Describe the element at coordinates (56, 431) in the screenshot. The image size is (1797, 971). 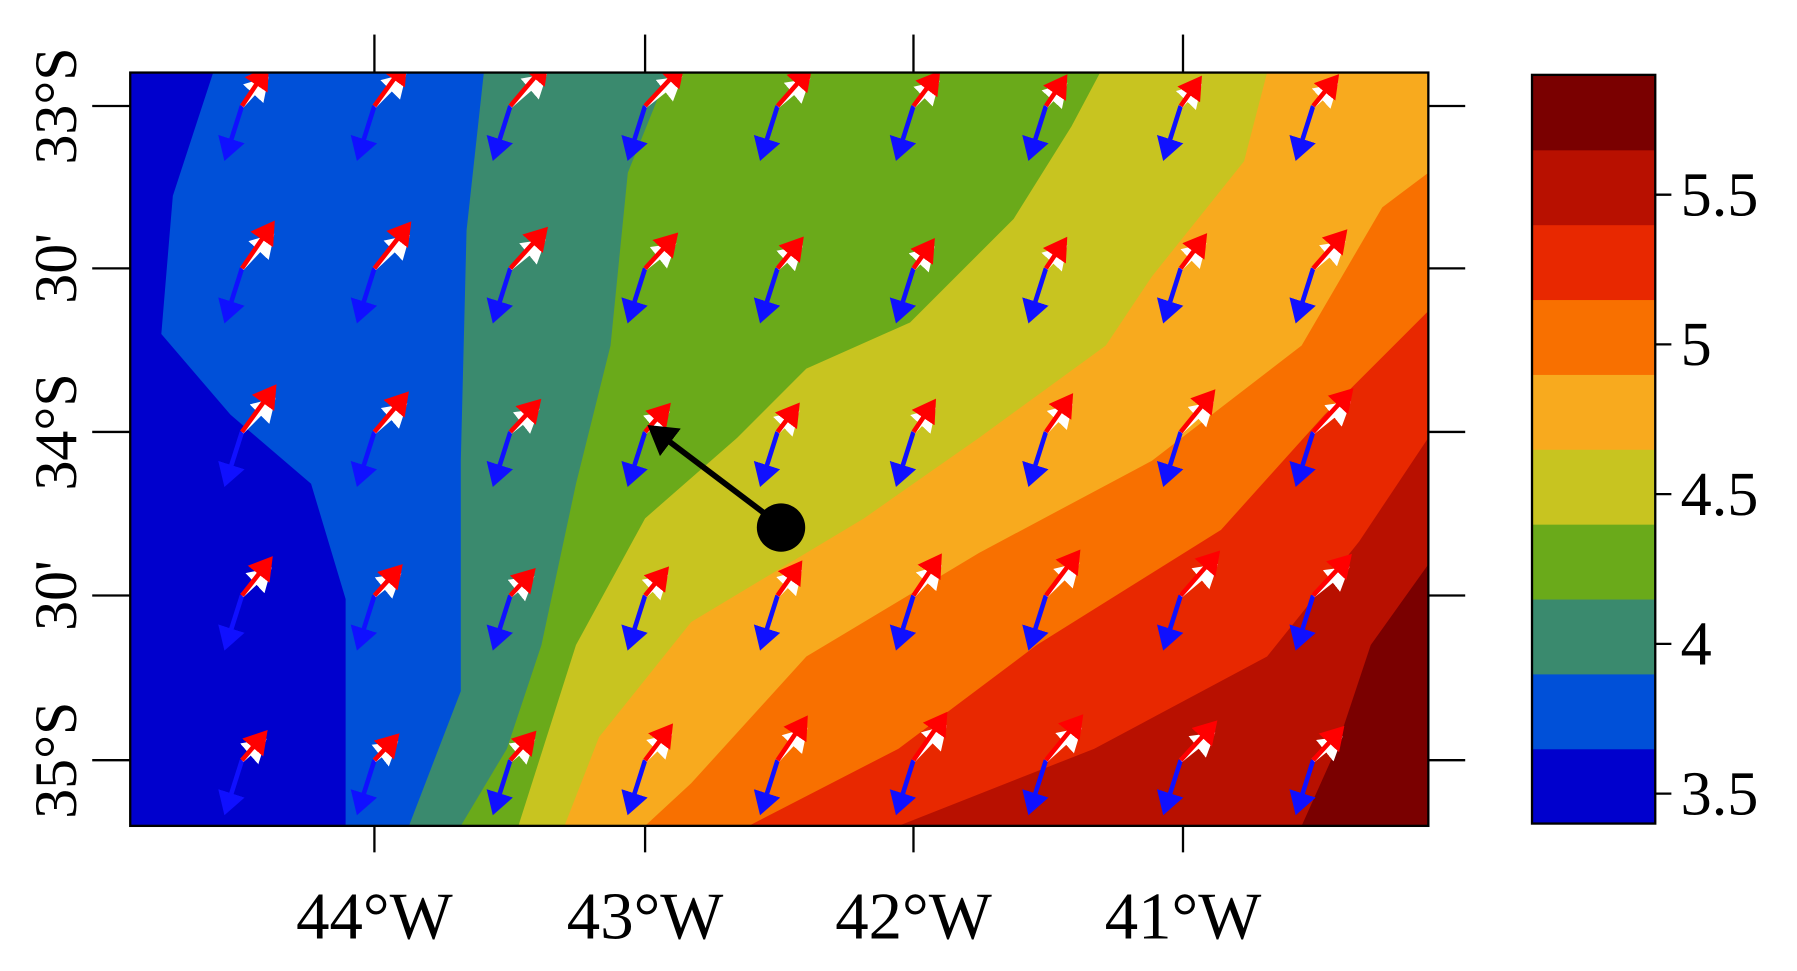
I see `lat-tick-label: 34°S` at that location.